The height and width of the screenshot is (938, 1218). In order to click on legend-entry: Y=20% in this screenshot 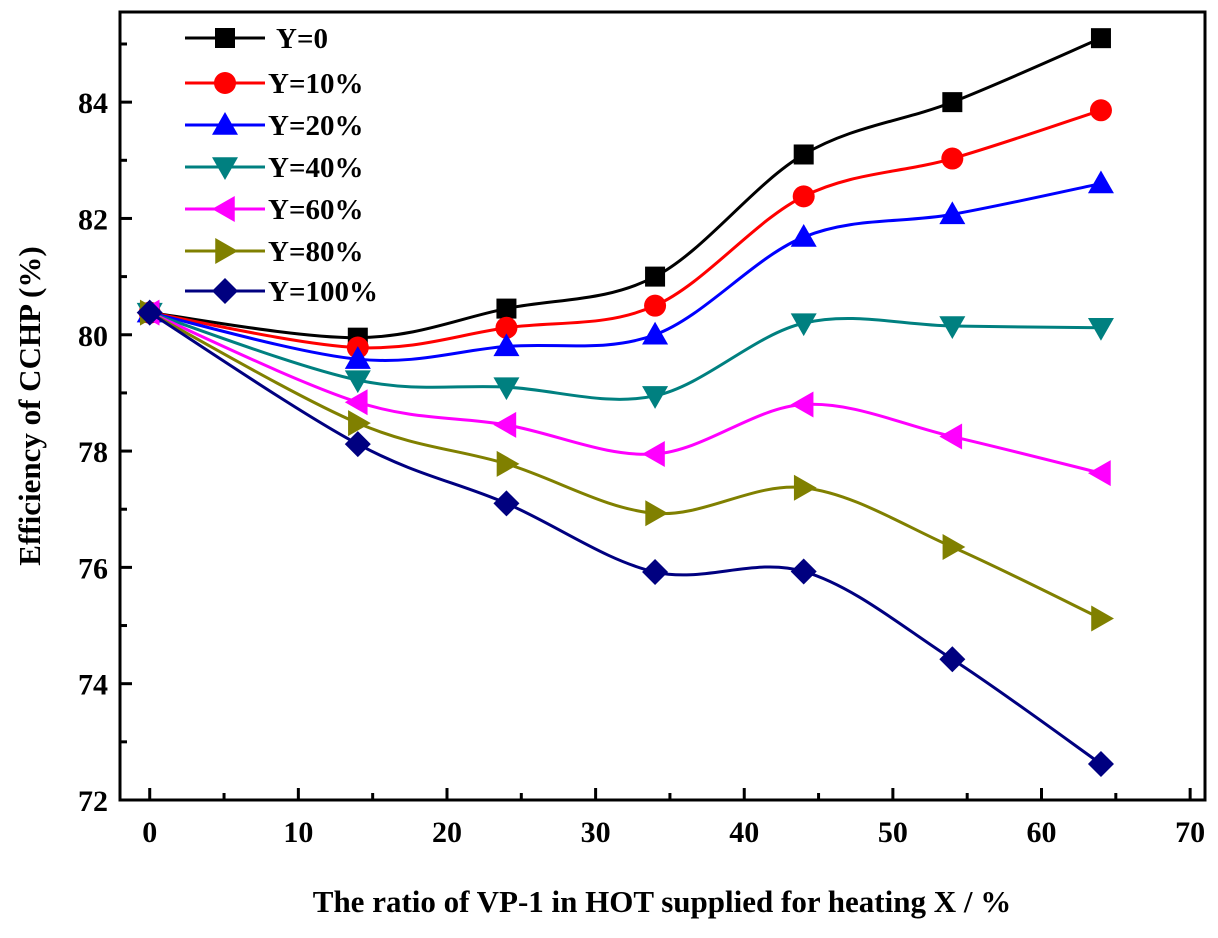, I will do `click(274, 126)`.